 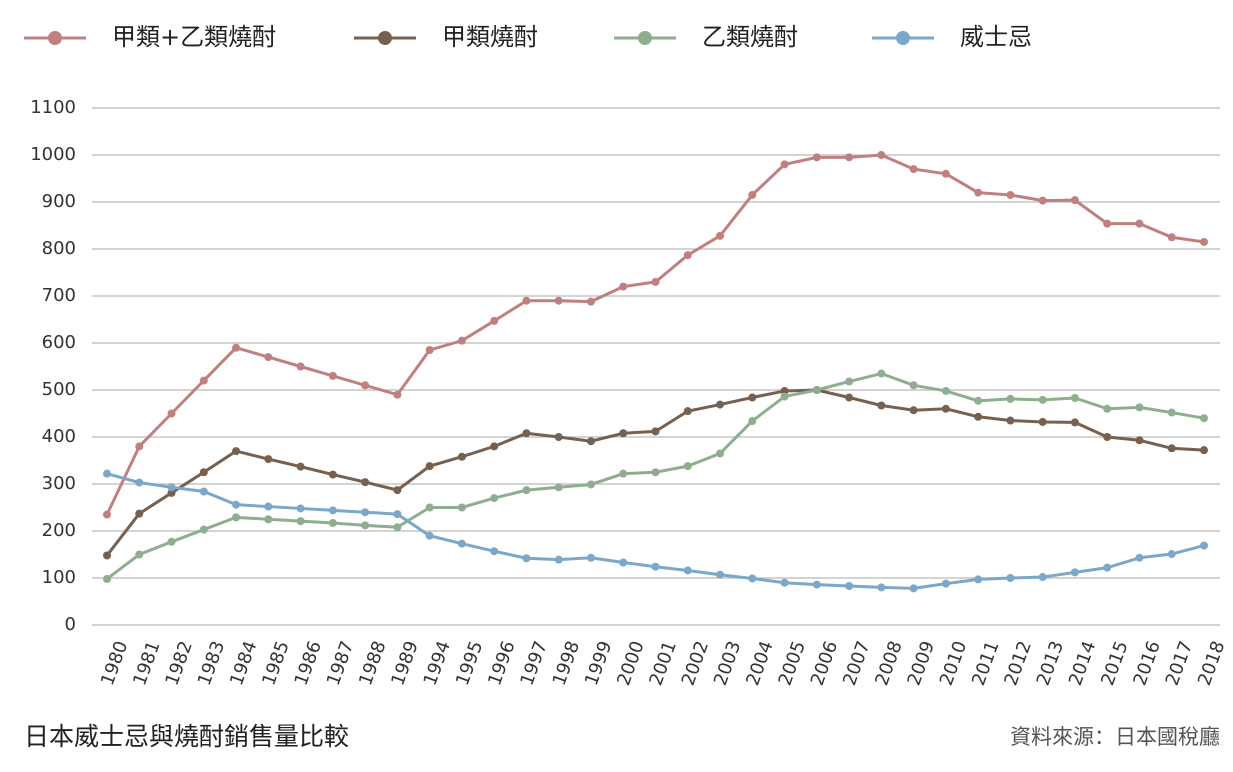 What do you see at coordinates (469, 663) in the screenshot?
I see `x-tick-label: 1995` at bounding box center [469, 663].